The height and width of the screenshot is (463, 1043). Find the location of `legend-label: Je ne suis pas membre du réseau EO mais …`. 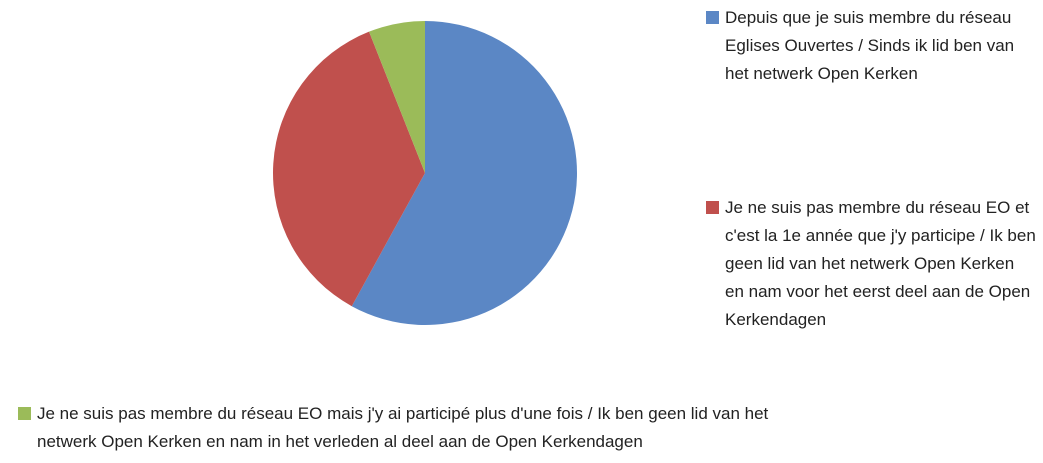

legend-label: Je ne suis pas membre du réseau EO mais … is located at coordinates (403, 427).